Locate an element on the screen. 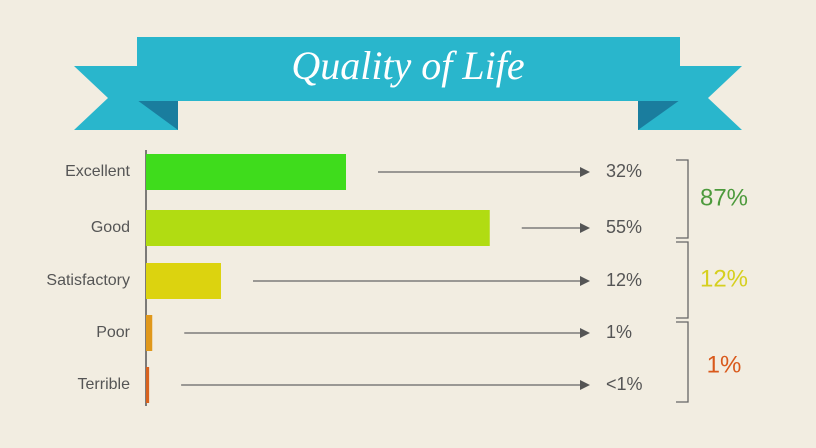 This screenshot has width=816, height=448. group-label: 87% is located at coordinates (724, 197).